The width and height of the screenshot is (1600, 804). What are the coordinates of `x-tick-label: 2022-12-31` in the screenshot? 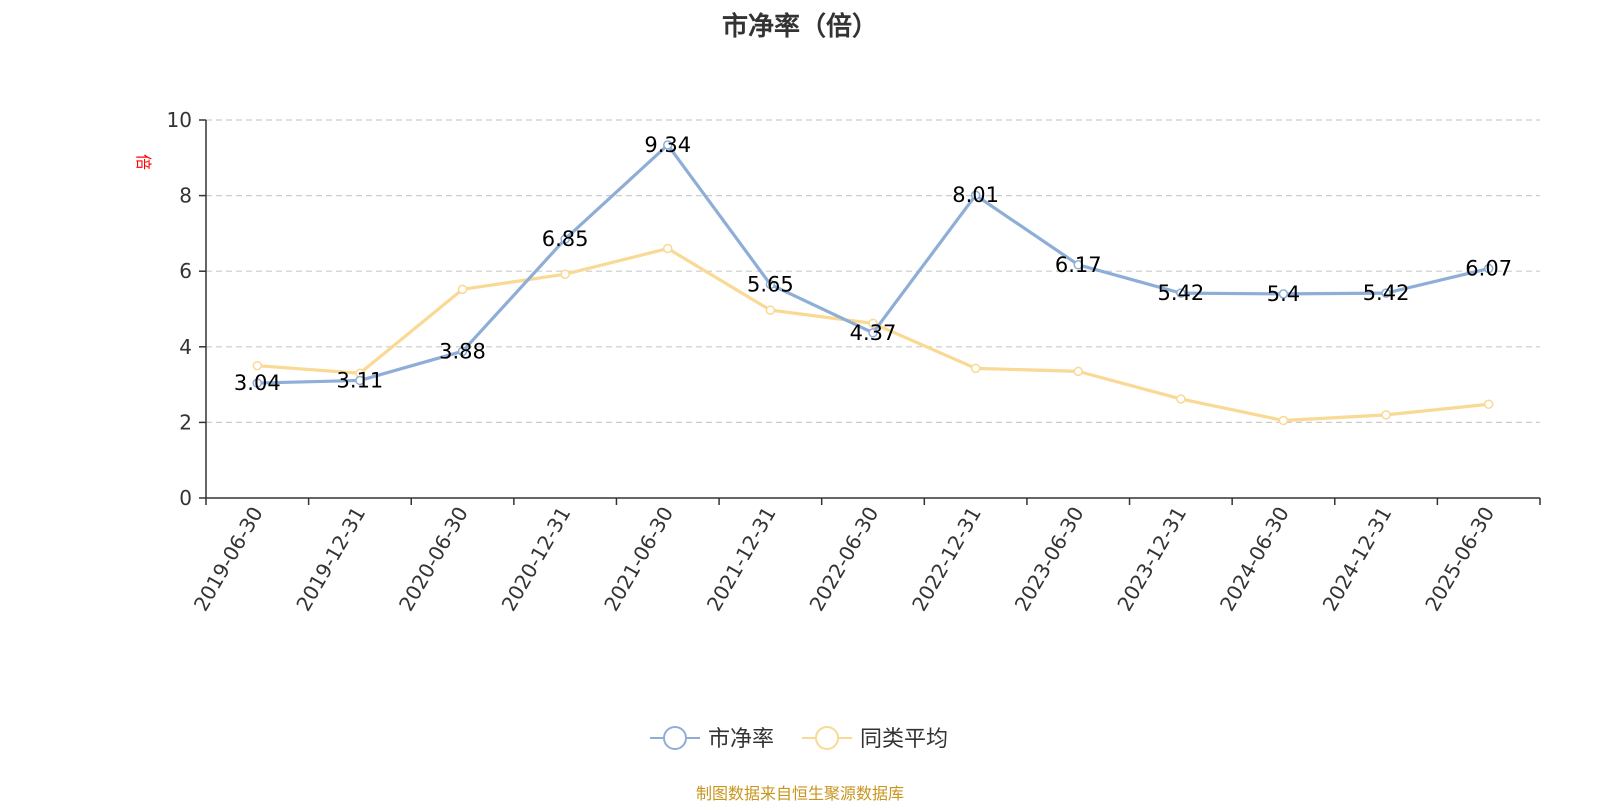 It's located at (946, 559).